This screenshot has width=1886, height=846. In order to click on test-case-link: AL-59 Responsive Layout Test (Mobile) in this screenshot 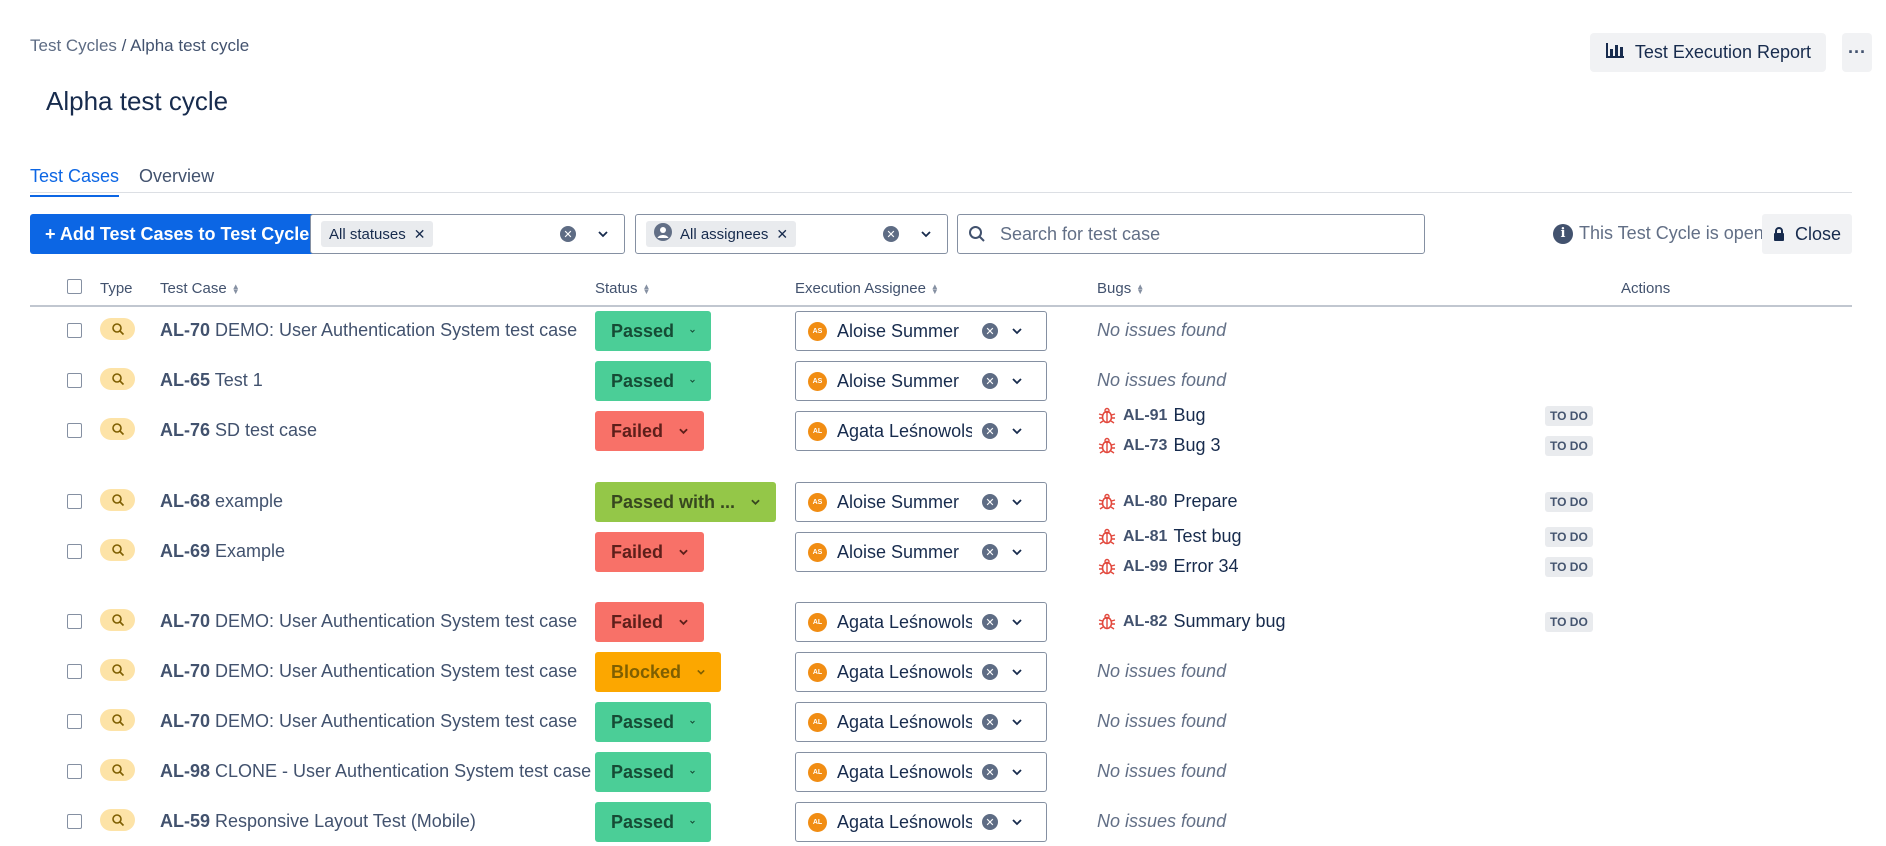, I will do `click(318, 821)`.